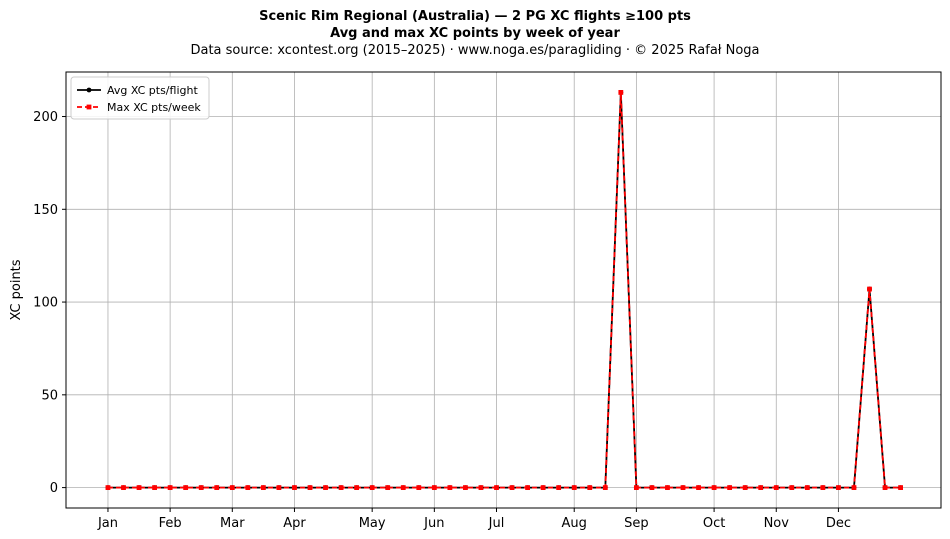  I want to click on legend: Avg XC pts/flight Max XC pts/week, so click(140, 98).